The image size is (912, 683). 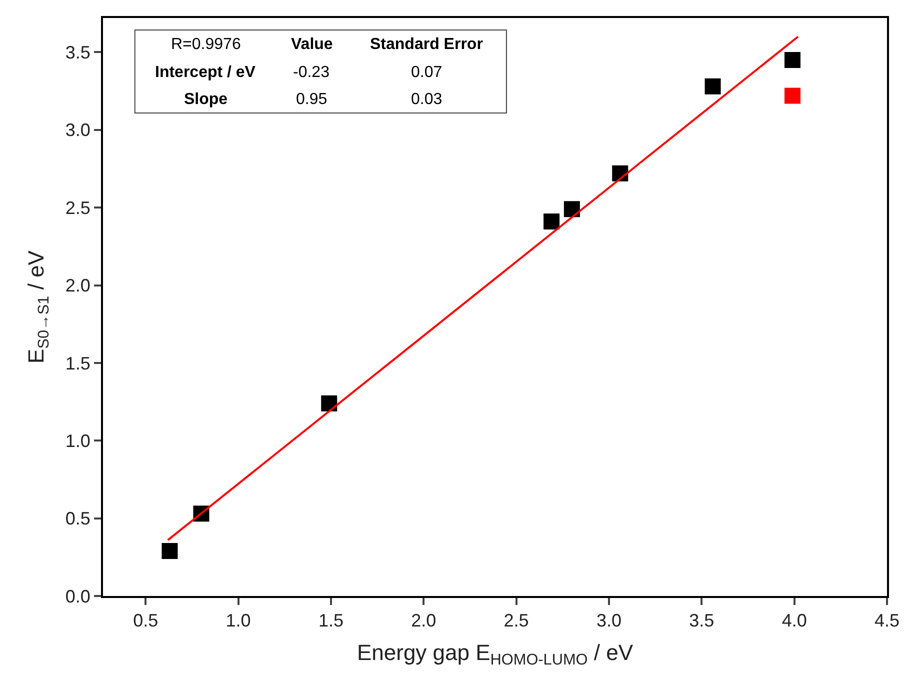 I want to click on y-tick-label: 3.5, so click(x=77, y=52).